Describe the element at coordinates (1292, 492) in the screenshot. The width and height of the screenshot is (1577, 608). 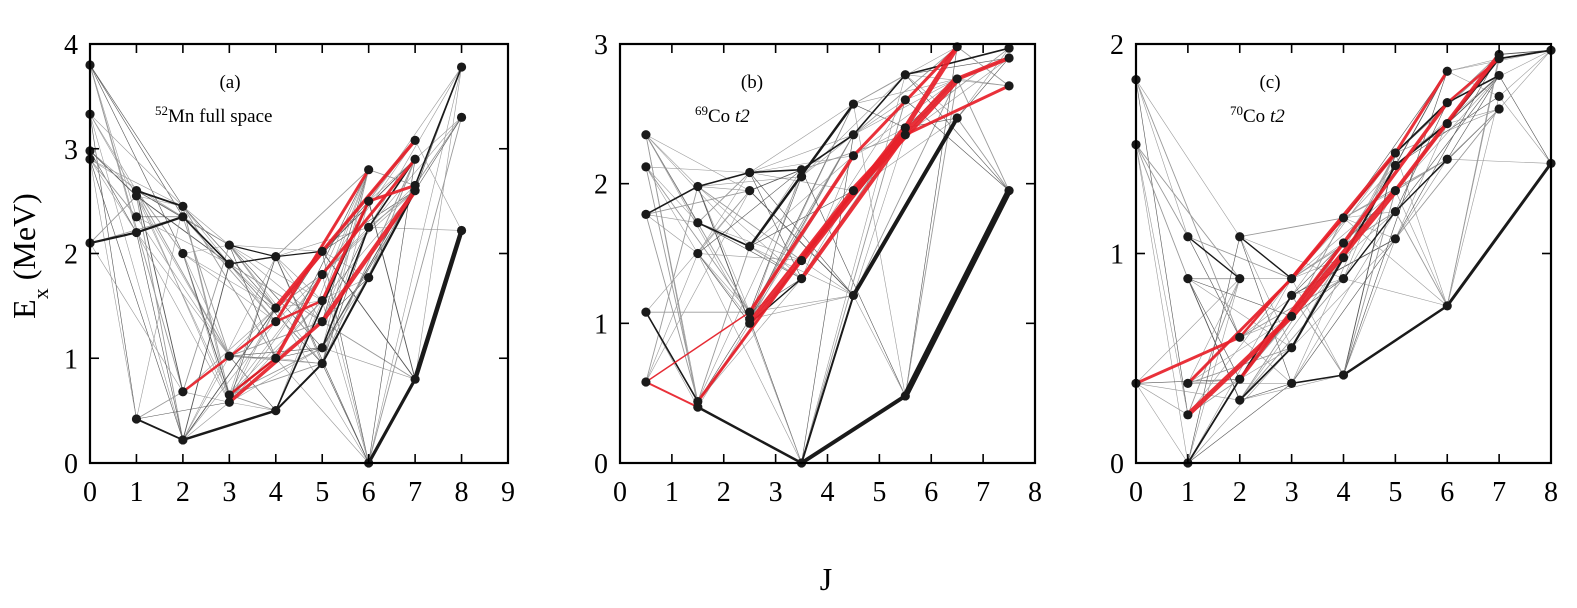
I see `x-tick-label: 3` at that location.